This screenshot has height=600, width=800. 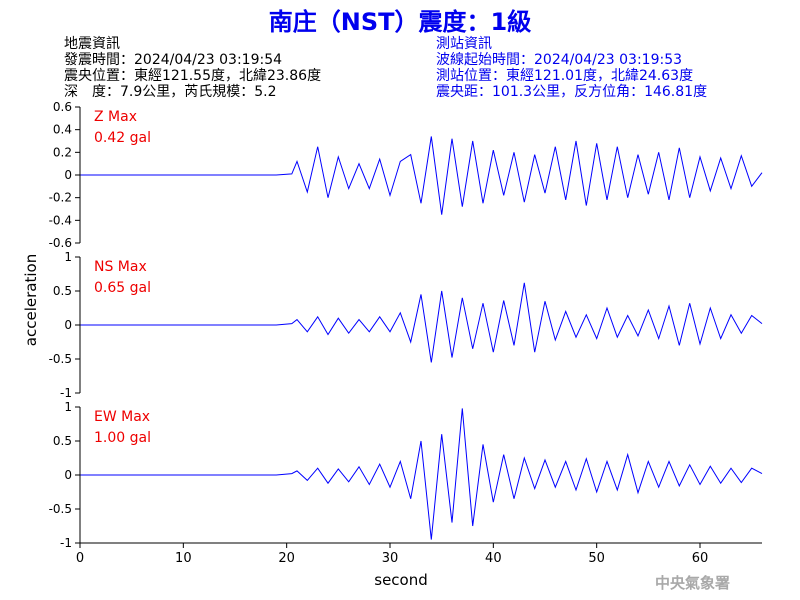 What do you see at coordinates (421, 322) in the screenshot?
I see `ns-trace` at bounding box center [421, 322].